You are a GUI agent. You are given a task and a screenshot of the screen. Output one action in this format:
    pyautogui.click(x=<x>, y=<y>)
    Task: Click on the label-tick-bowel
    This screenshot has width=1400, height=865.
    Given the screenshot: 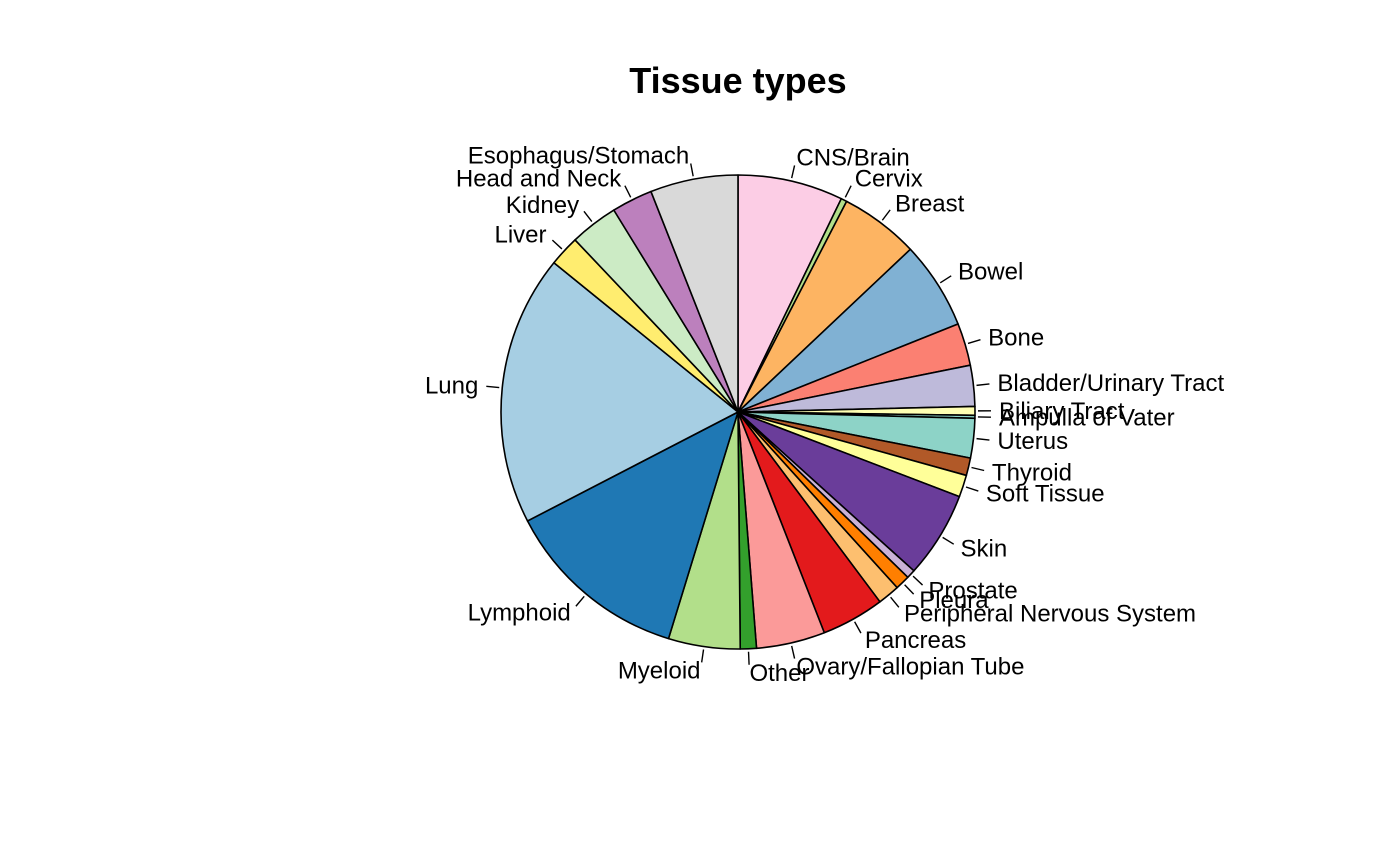 What is the action you would take?
    pyautogui.click(x=945, y=279)
    